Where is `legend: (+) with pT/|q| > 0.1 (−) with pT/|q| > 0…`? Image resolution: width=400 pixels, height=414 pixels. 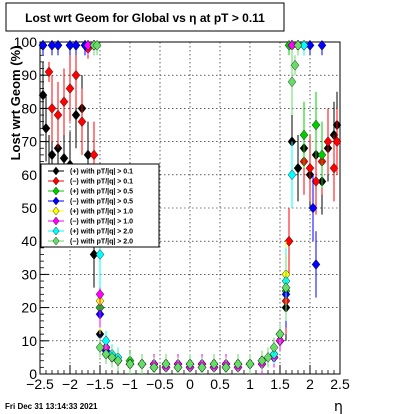
legend: (+) with pT/|q| > 0.1 (−) with pT/|q| > 0… is located at coordinates (100, 205).